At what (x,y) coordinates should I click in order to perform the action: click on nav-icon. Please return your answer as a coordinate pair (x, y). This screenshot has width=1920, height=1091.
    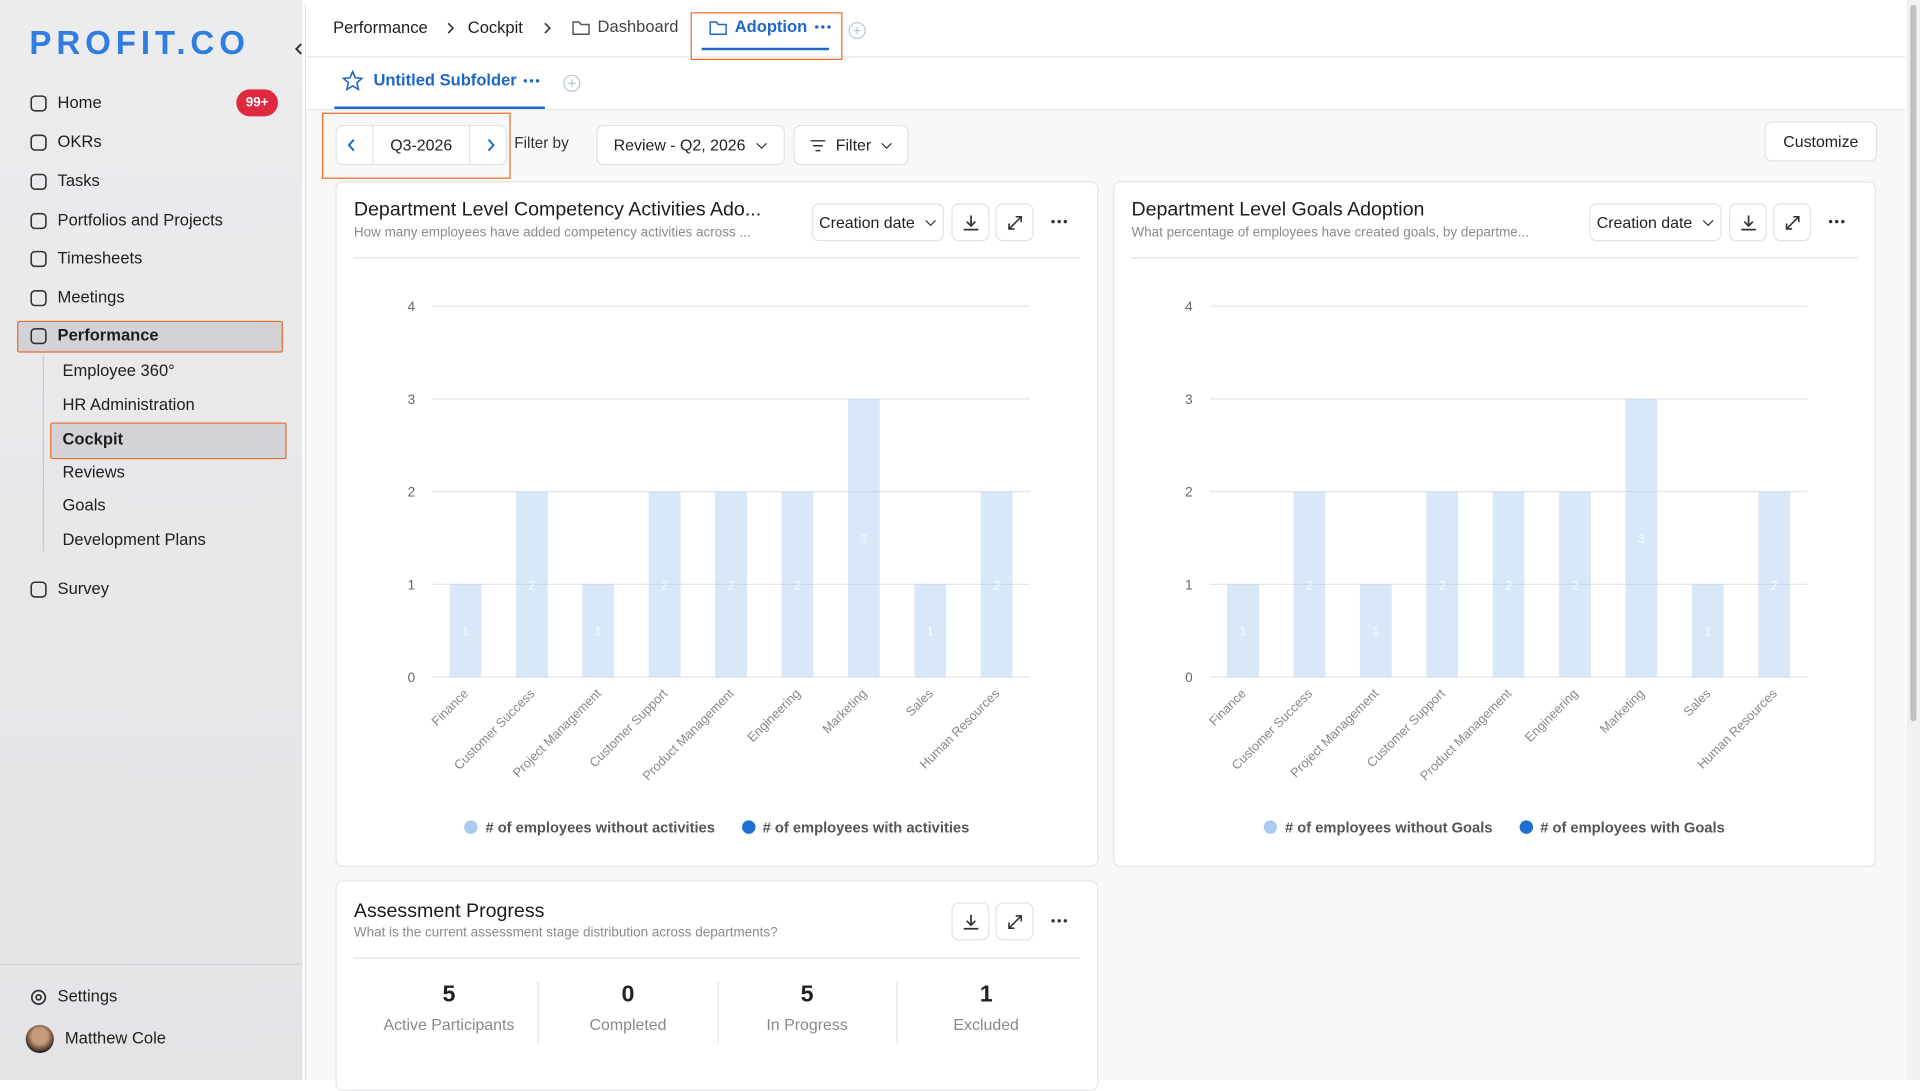
    Looking at the image, I should click on (38, 336).